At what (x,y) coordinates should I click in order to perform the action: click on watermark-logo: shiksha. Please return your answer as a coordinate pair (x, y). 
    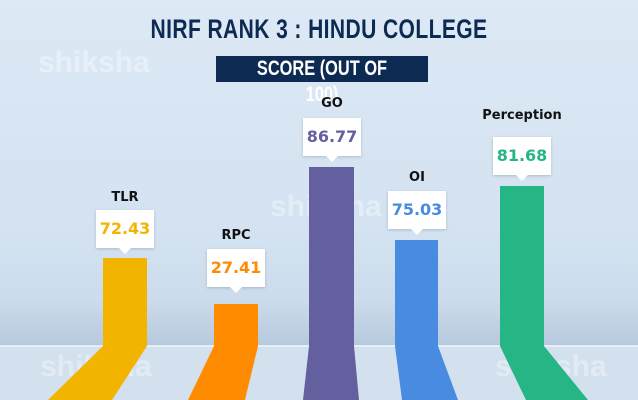
    Looking at the image, I should click on (94, 62).